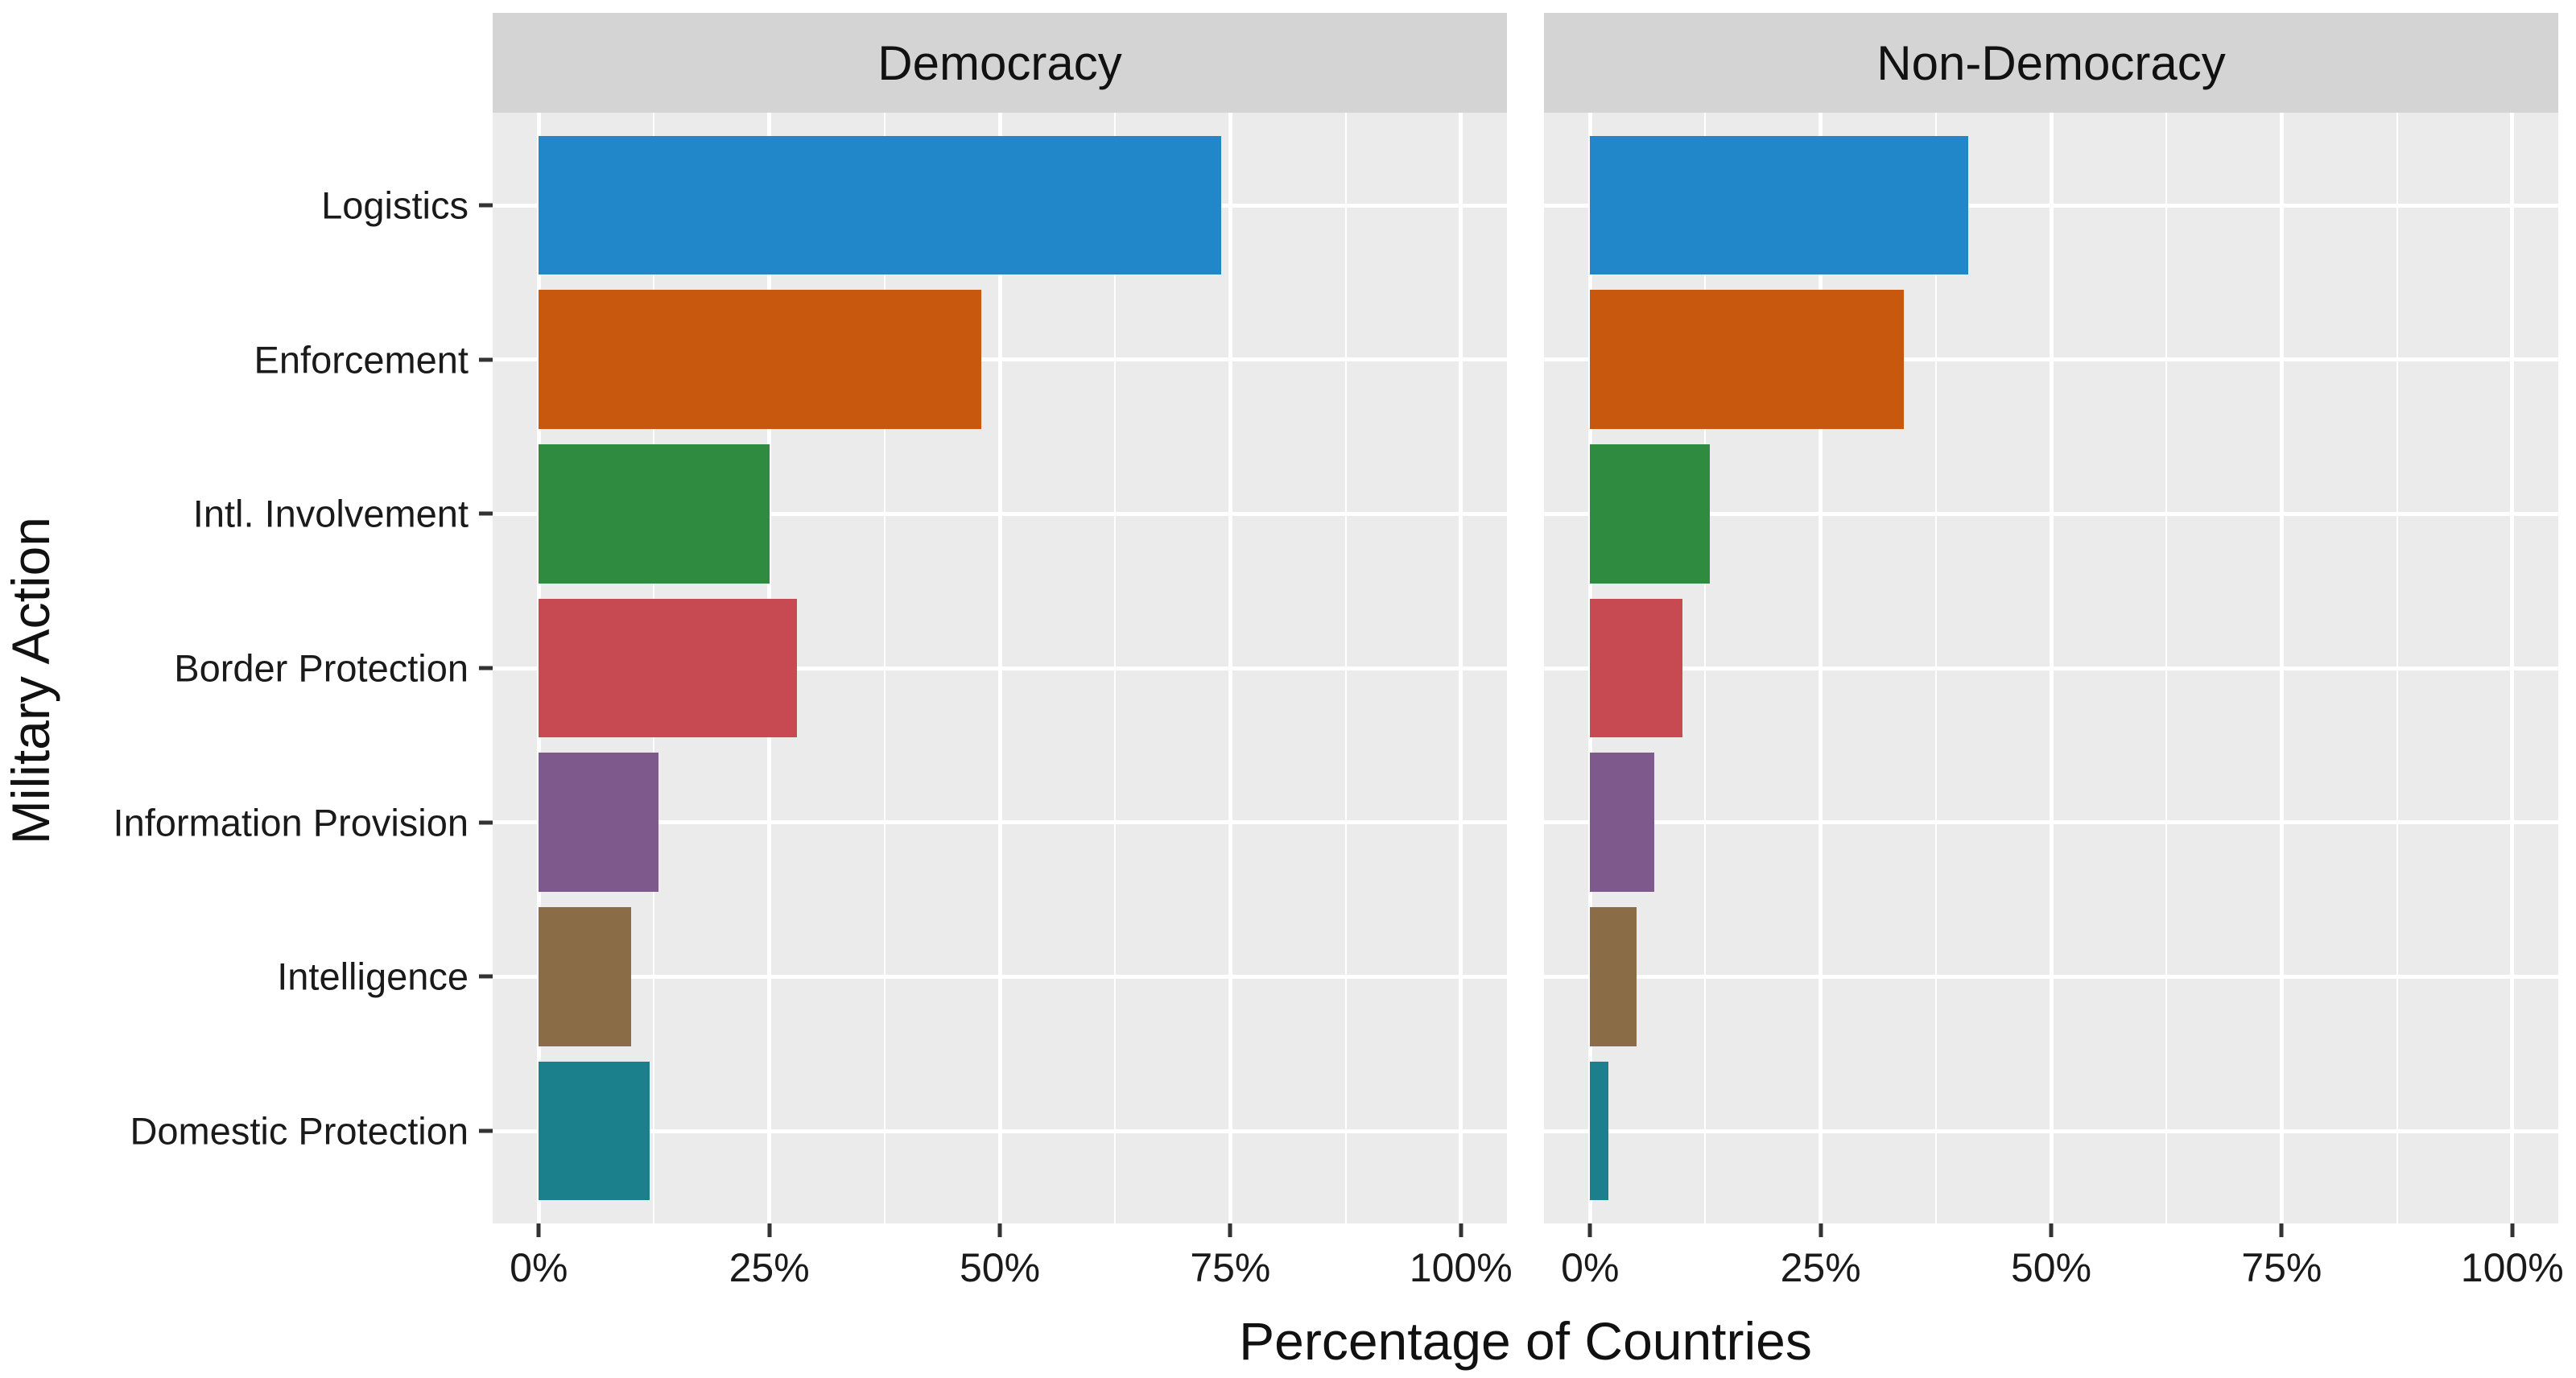 This screenshot has height=1378, width=2576. Describe the element at coordinates (486, 513) in the screenshot. I see `y-tick-intl-involvement` at that location.